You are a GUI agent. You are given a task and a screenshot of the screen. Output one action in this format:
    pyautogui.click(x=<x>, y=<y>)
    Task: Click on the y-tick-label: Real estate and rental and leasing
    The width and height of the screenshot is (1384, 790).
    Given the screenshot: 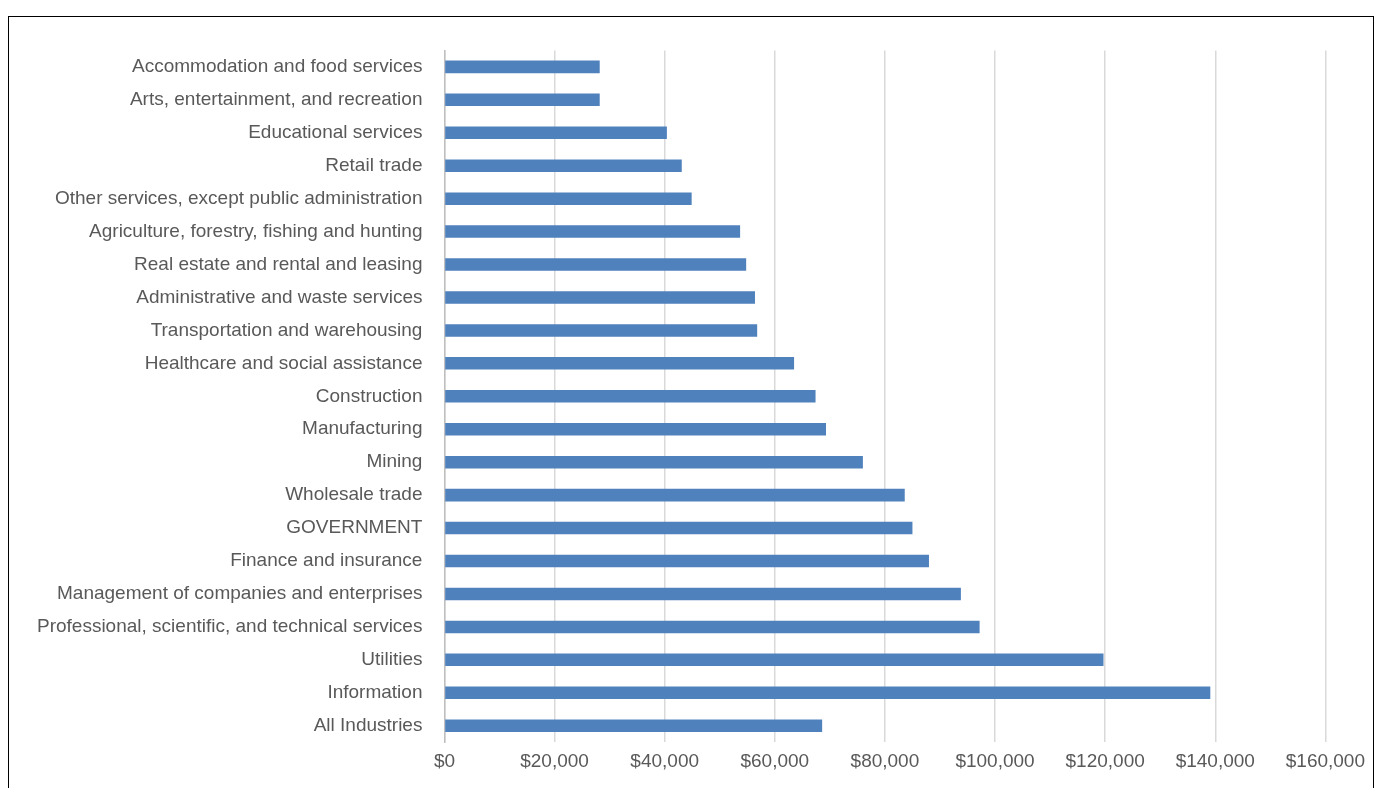 What is the action you would take?
    pyautogui.click(x=278, y=263)
    